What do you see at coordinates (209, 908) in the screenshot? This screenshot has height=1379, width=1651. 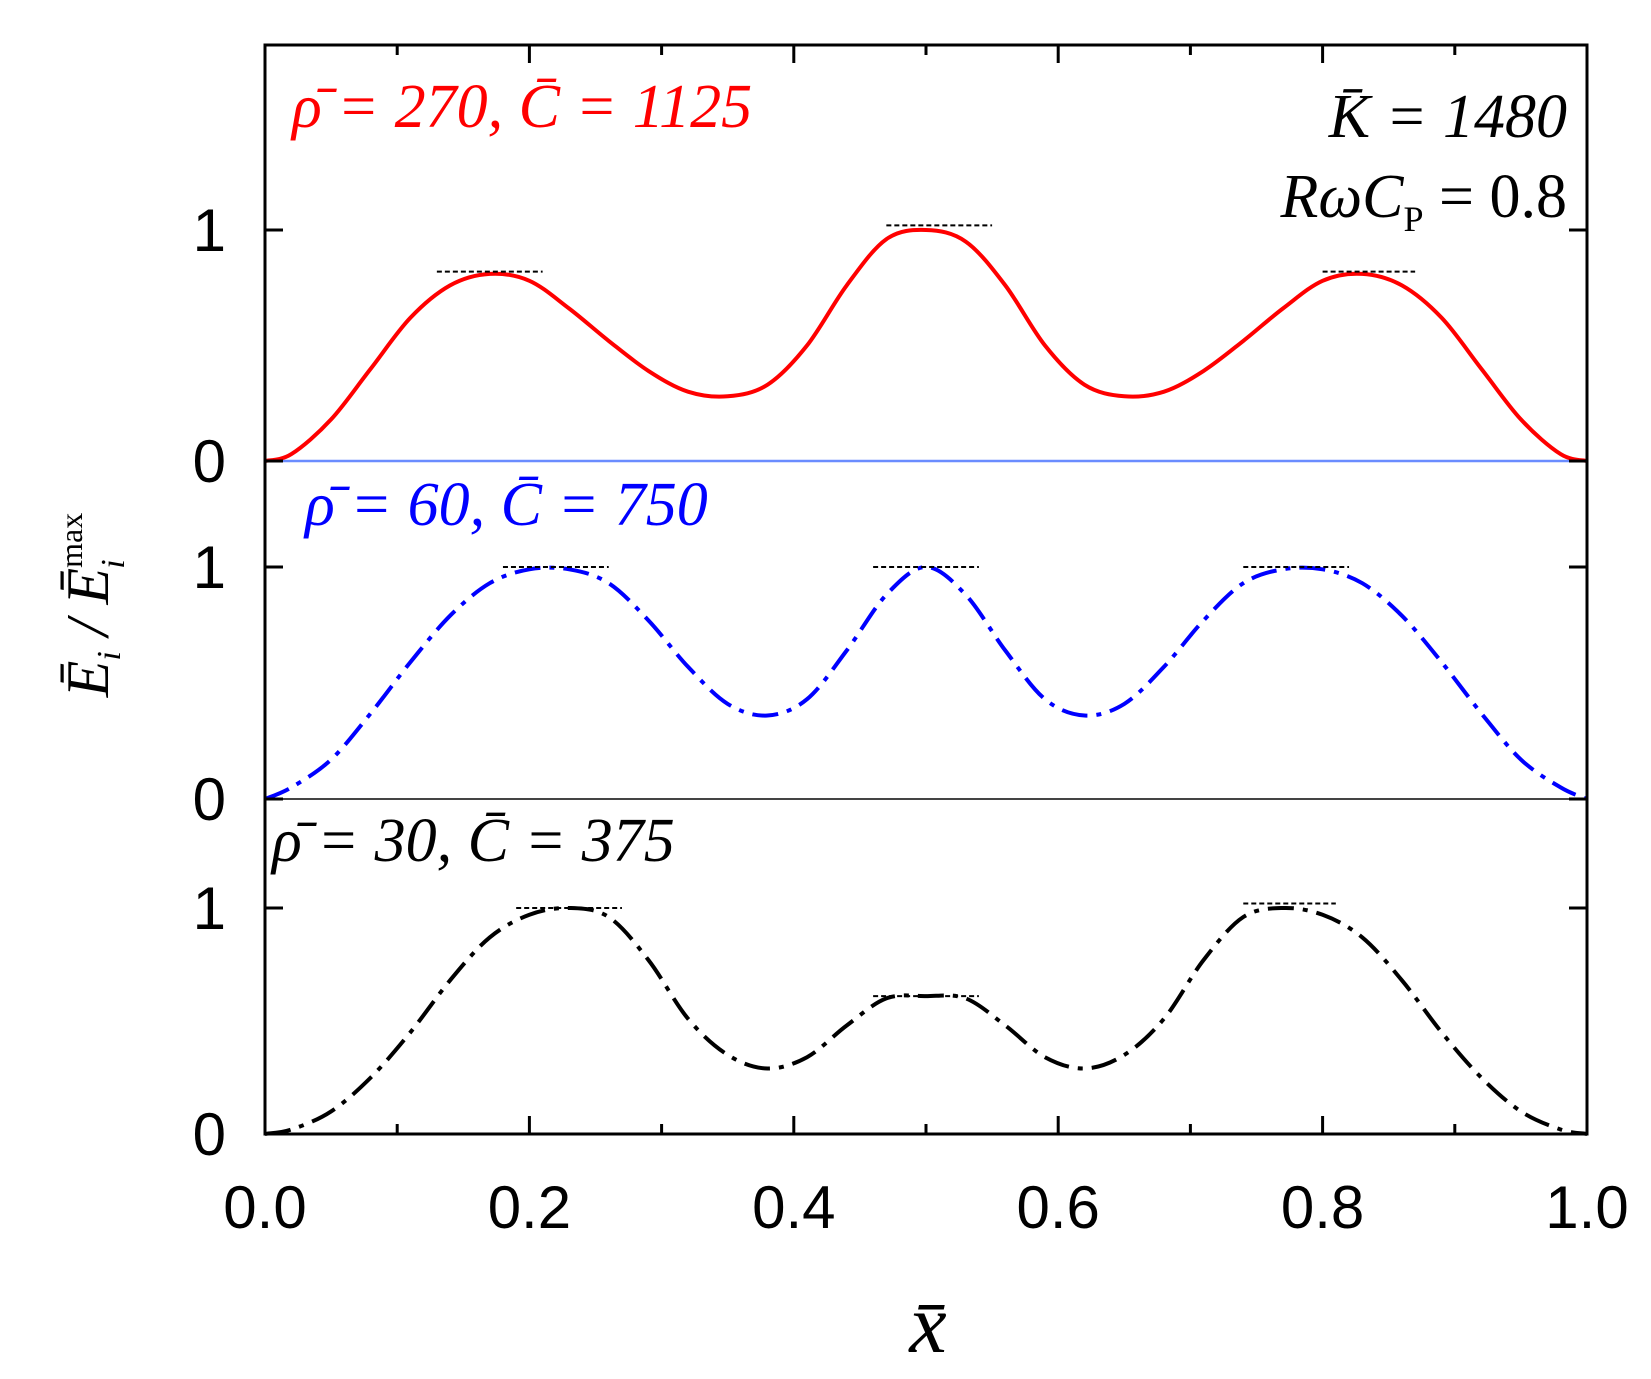 I see `y-tick-label-3-1: 1` at bounding box center [209, 908].